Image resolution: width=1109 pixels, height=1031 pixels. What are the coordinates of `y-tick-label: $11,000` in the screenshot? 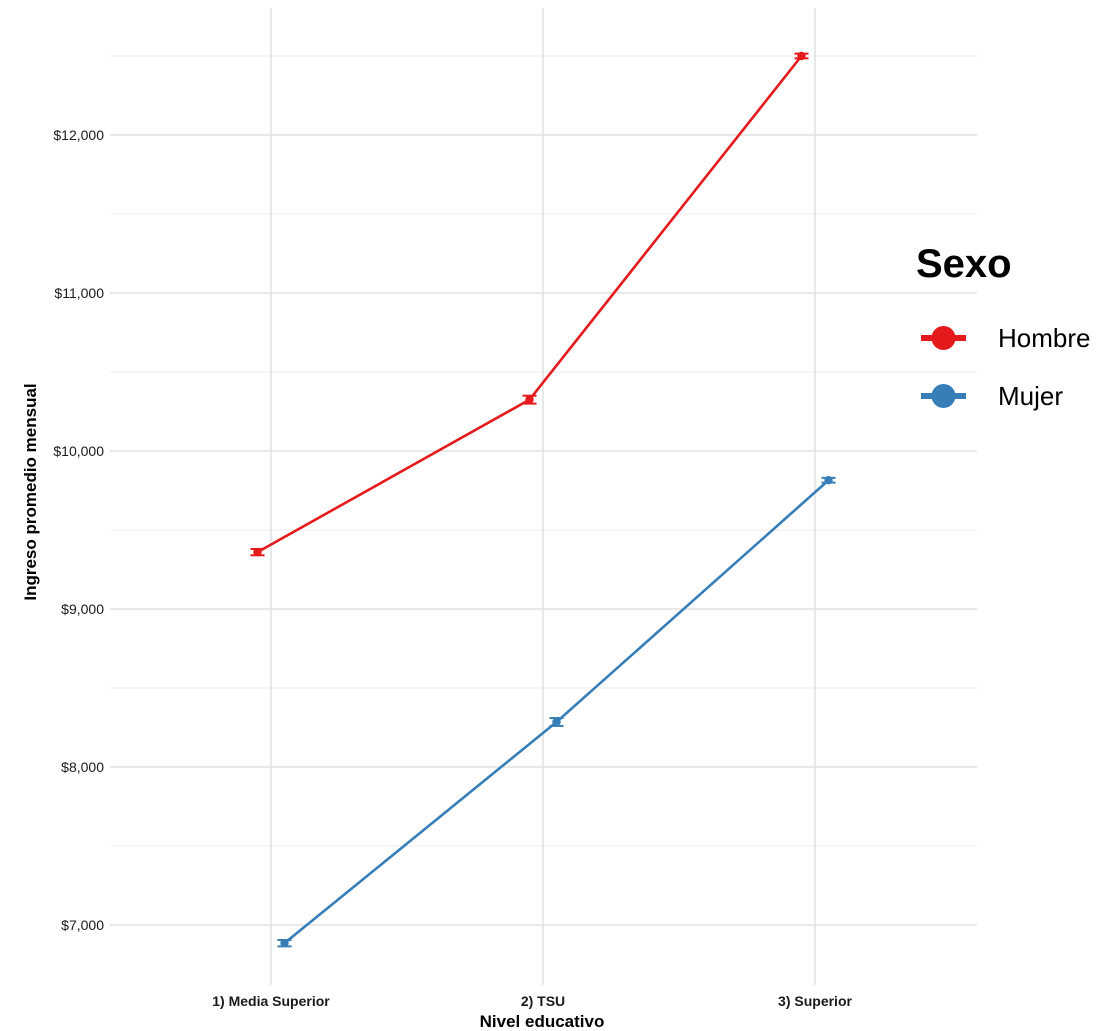 It's located at (79, 293).